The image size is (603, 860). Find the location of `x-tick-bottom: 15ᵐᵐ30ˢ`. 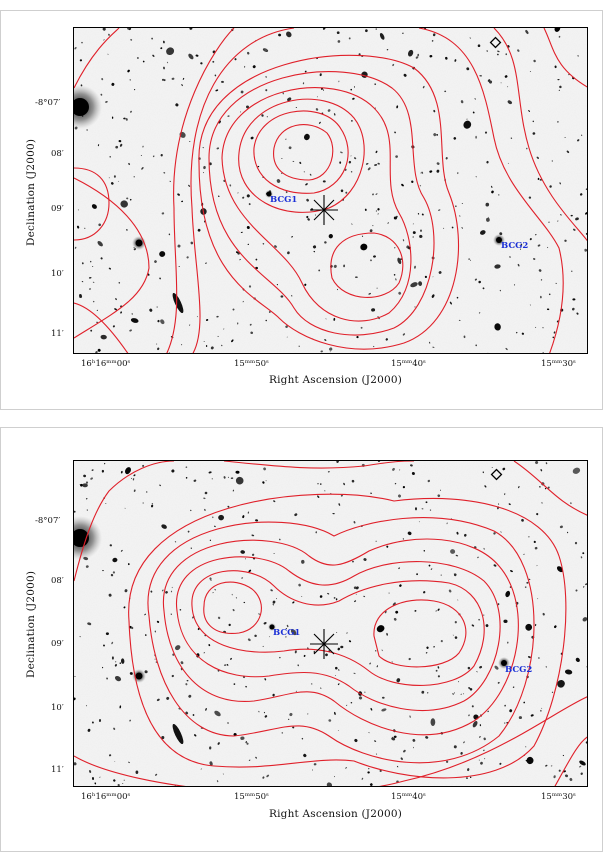

x-tick-bottom: 15ᵐᵐ30ˢ is located at coordinates (558, 797).